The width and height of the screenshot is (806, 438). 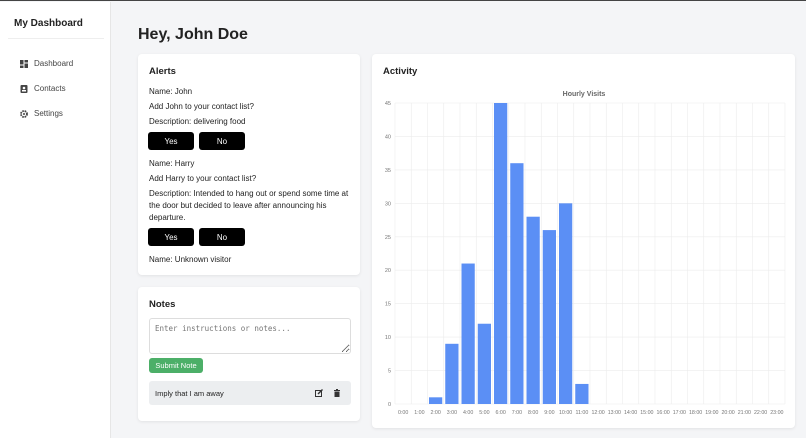 I want to click on submit-note-button: Submit Note, so click(x=176, y=365).